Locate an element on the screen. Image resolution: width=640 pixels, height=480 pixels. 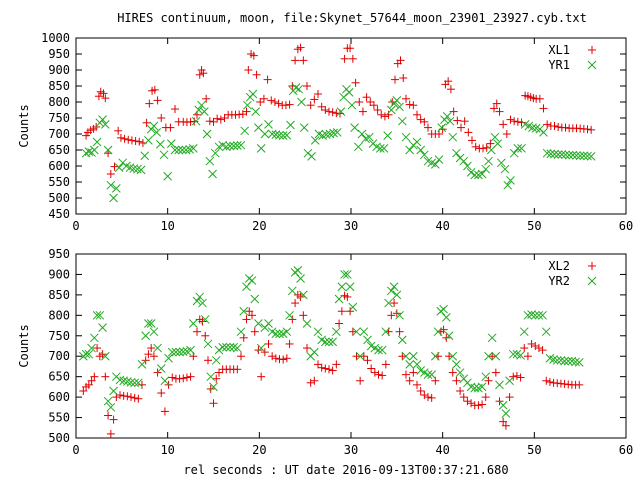
y-tick-label: 600 is located at coordinates (59, 397).